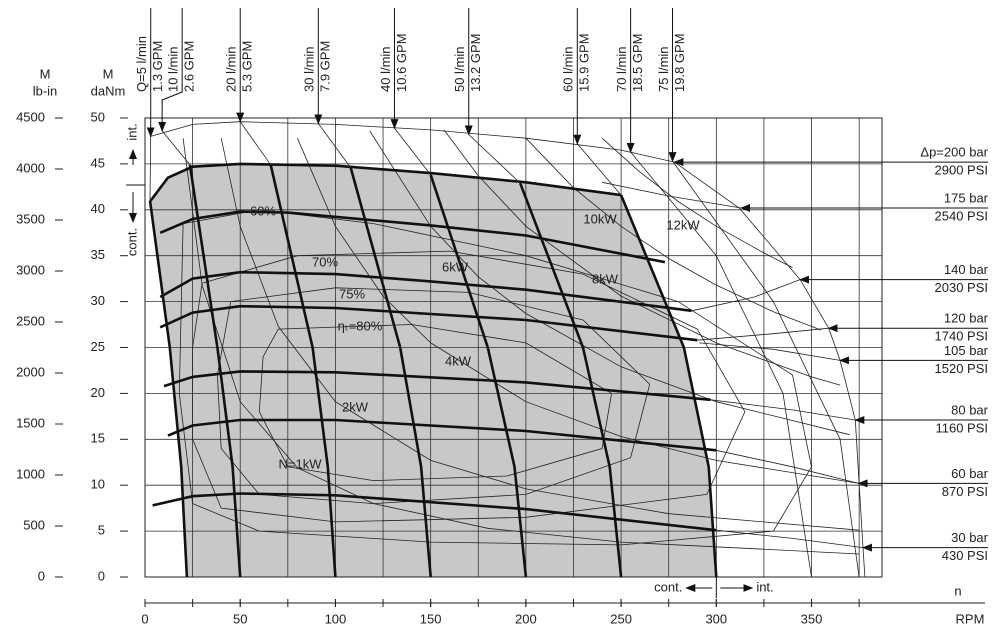  What do you see at coordinates (431, 618) in the screenshot?
I see `x-tick-label: 150` at bounding box center [431, 618].